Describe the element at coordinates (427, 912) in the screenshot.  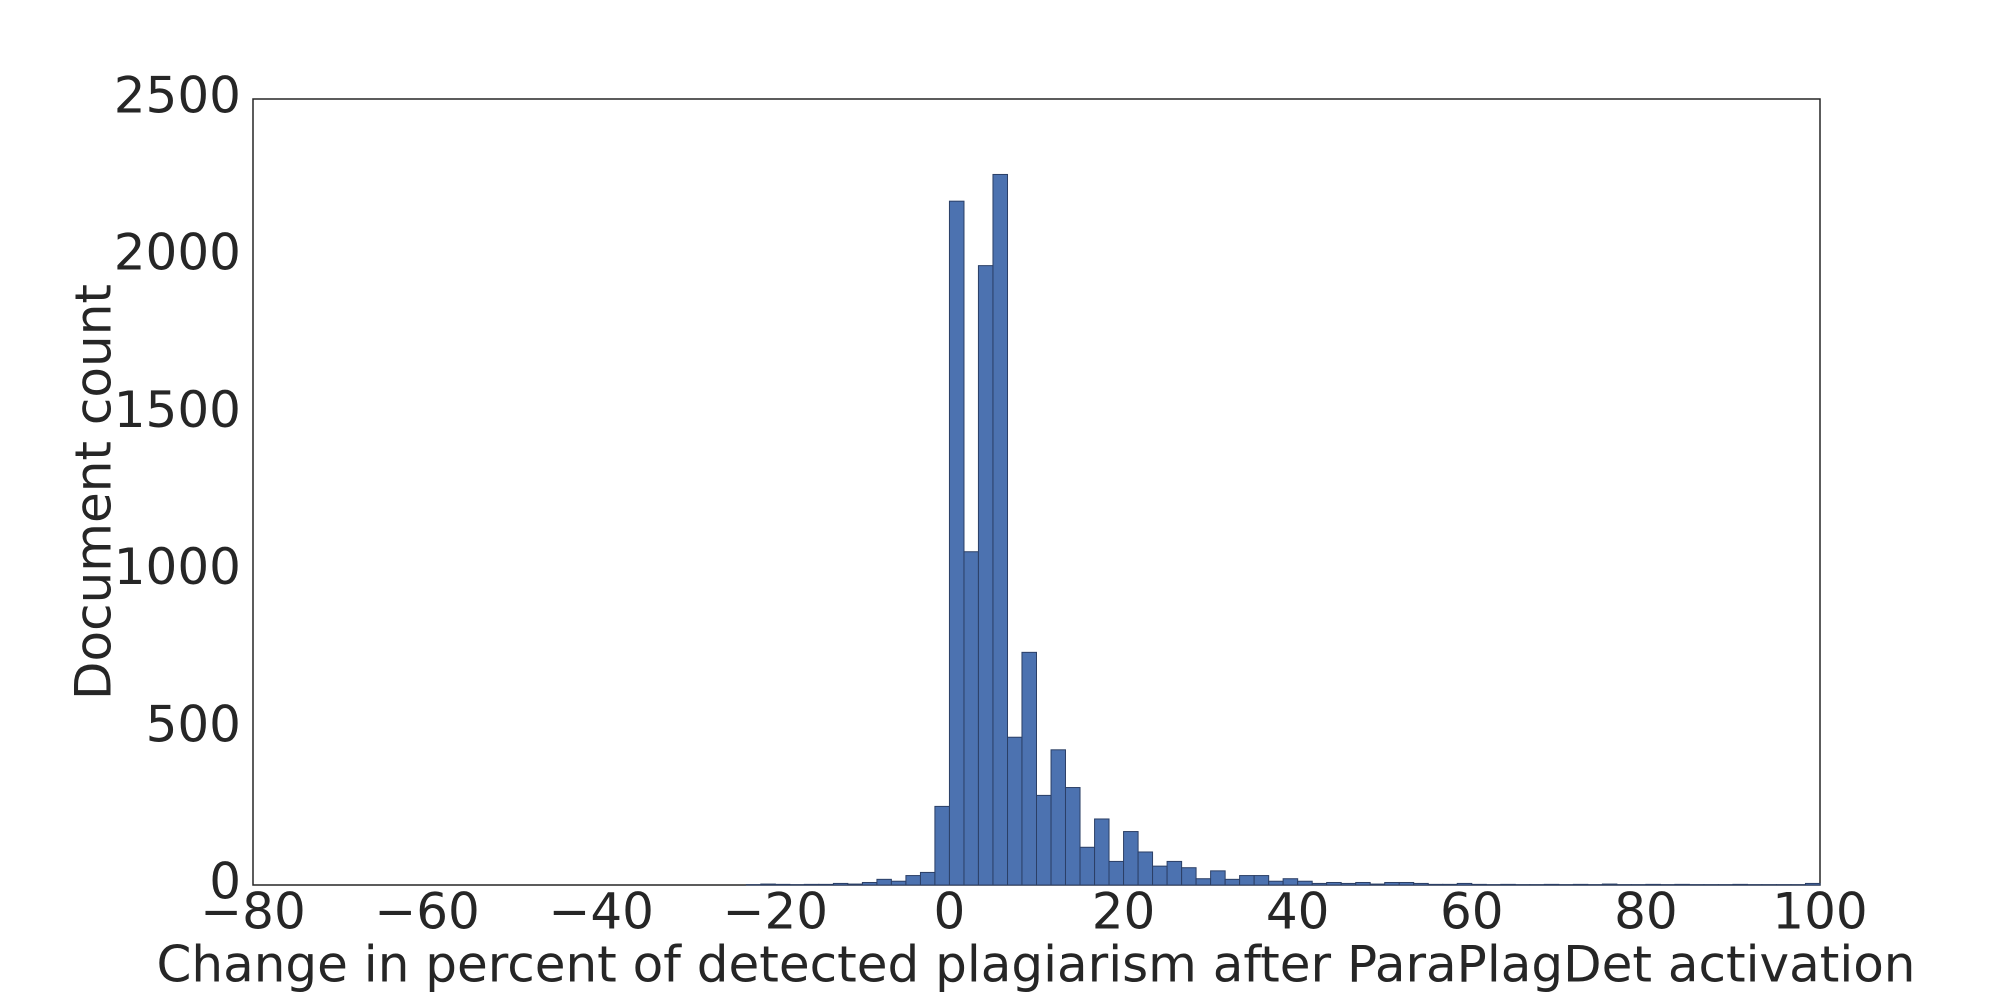
I see `x-tick-label: −60` at that location.